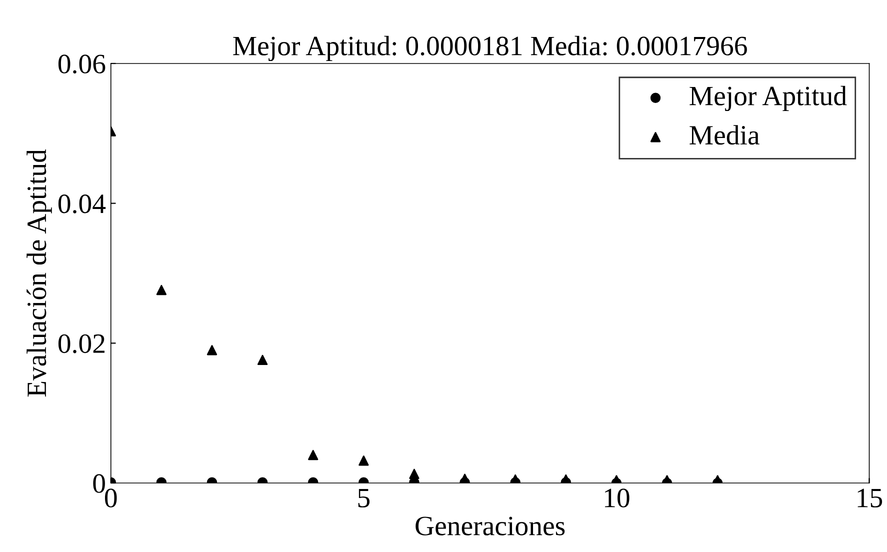 This screenshot has height=552, width=887. I want to click on y-tick-label: 0.04, so click(82, 204).